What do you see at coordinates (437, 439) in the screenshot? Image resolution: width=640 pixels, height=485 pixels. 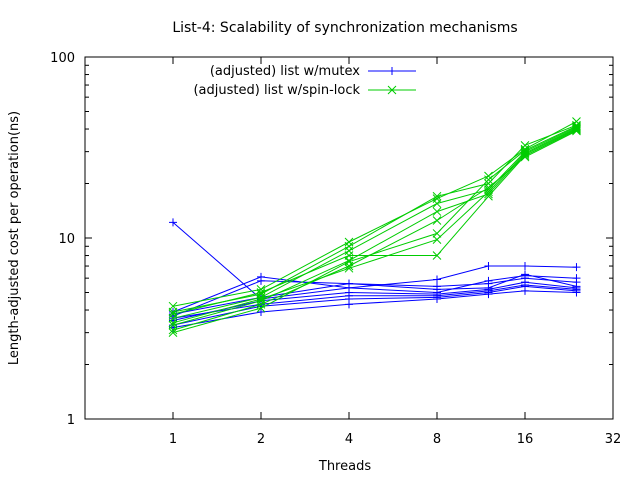 I see `x-tick-label-3: 8` at bounding box center [437, 439].